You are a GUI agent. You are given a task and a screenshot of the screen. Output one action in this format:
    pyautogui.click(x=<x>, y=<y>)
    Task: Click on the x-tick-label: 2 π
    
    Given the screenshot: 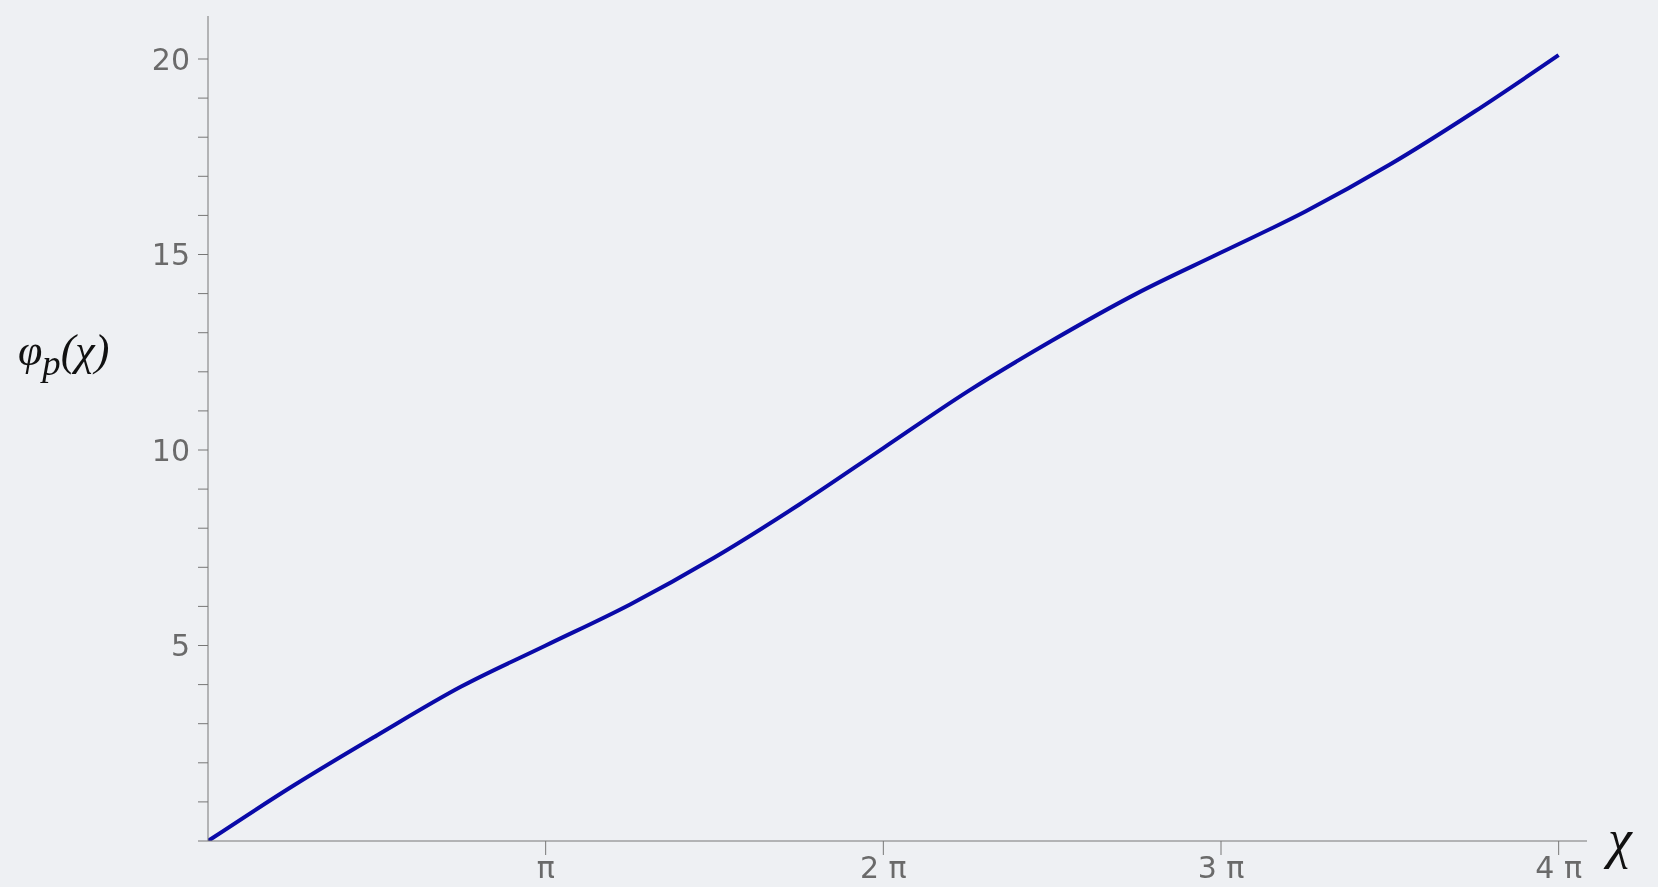 What is the action you would take?
    pyautogui.click(x=883, y=868)
    